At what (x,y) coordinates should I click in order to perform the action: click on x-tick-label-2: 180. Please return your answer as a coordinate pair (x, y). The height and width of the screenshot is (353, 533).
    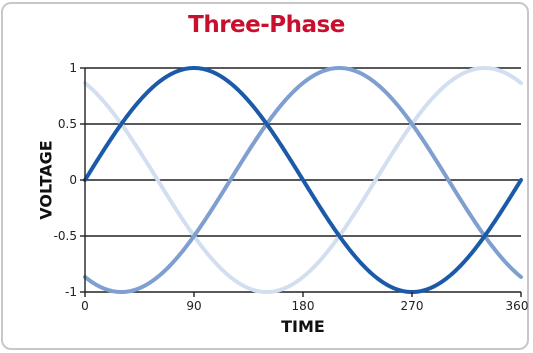
    Looking at the image, I should click on (303, 306).